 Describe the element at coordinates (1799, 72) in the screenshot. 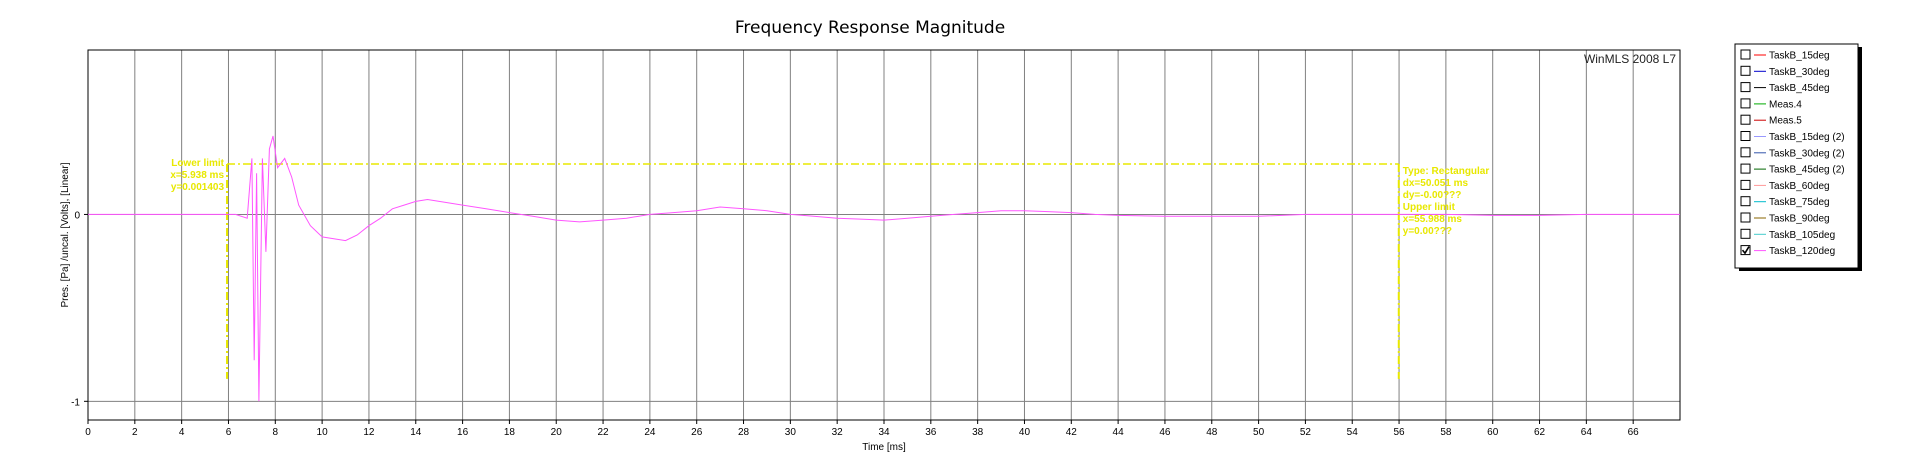

I see `legend-label: TaskB_30deg` at that location.